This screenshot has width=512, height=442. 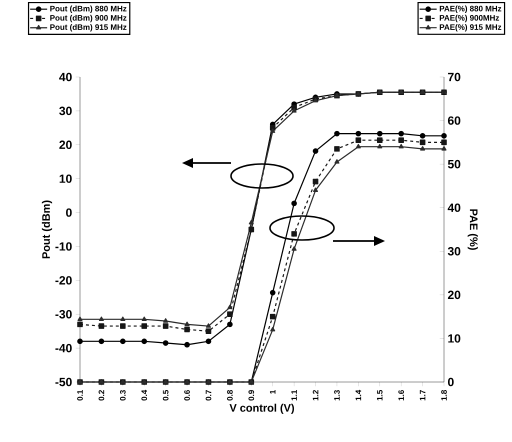 What do you see at coordinates (65, 77) in the screenshot?
I see `y-tick-label: 40` at bounding box center [65, 77].